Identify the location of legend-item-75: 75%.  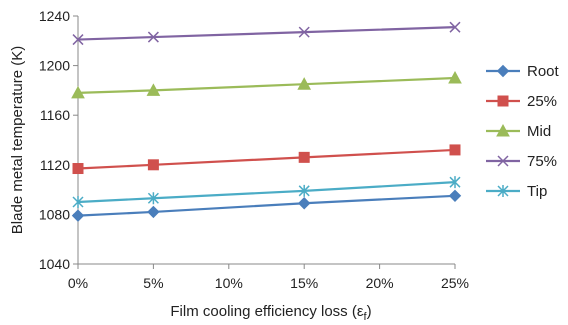
(521, 161).